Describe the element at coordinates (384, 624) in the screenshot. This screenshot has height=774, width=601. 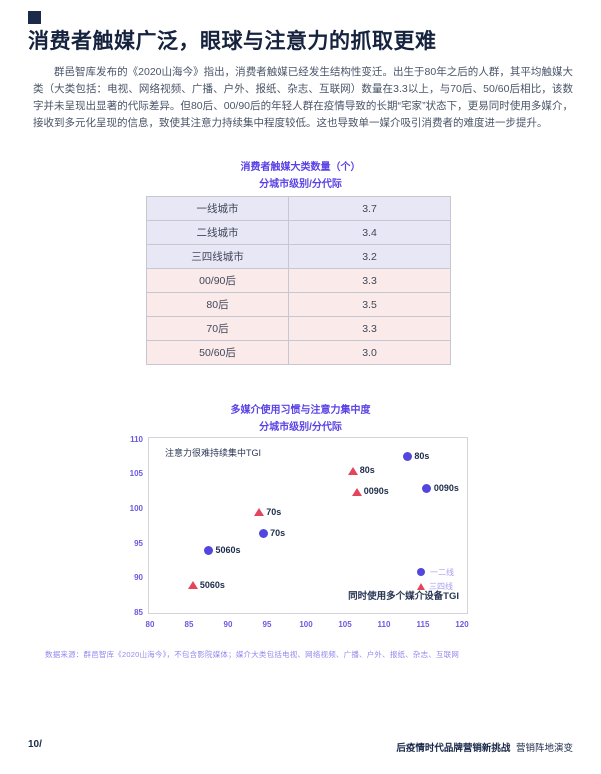
I see `x-axis-tick: 110` at that location.